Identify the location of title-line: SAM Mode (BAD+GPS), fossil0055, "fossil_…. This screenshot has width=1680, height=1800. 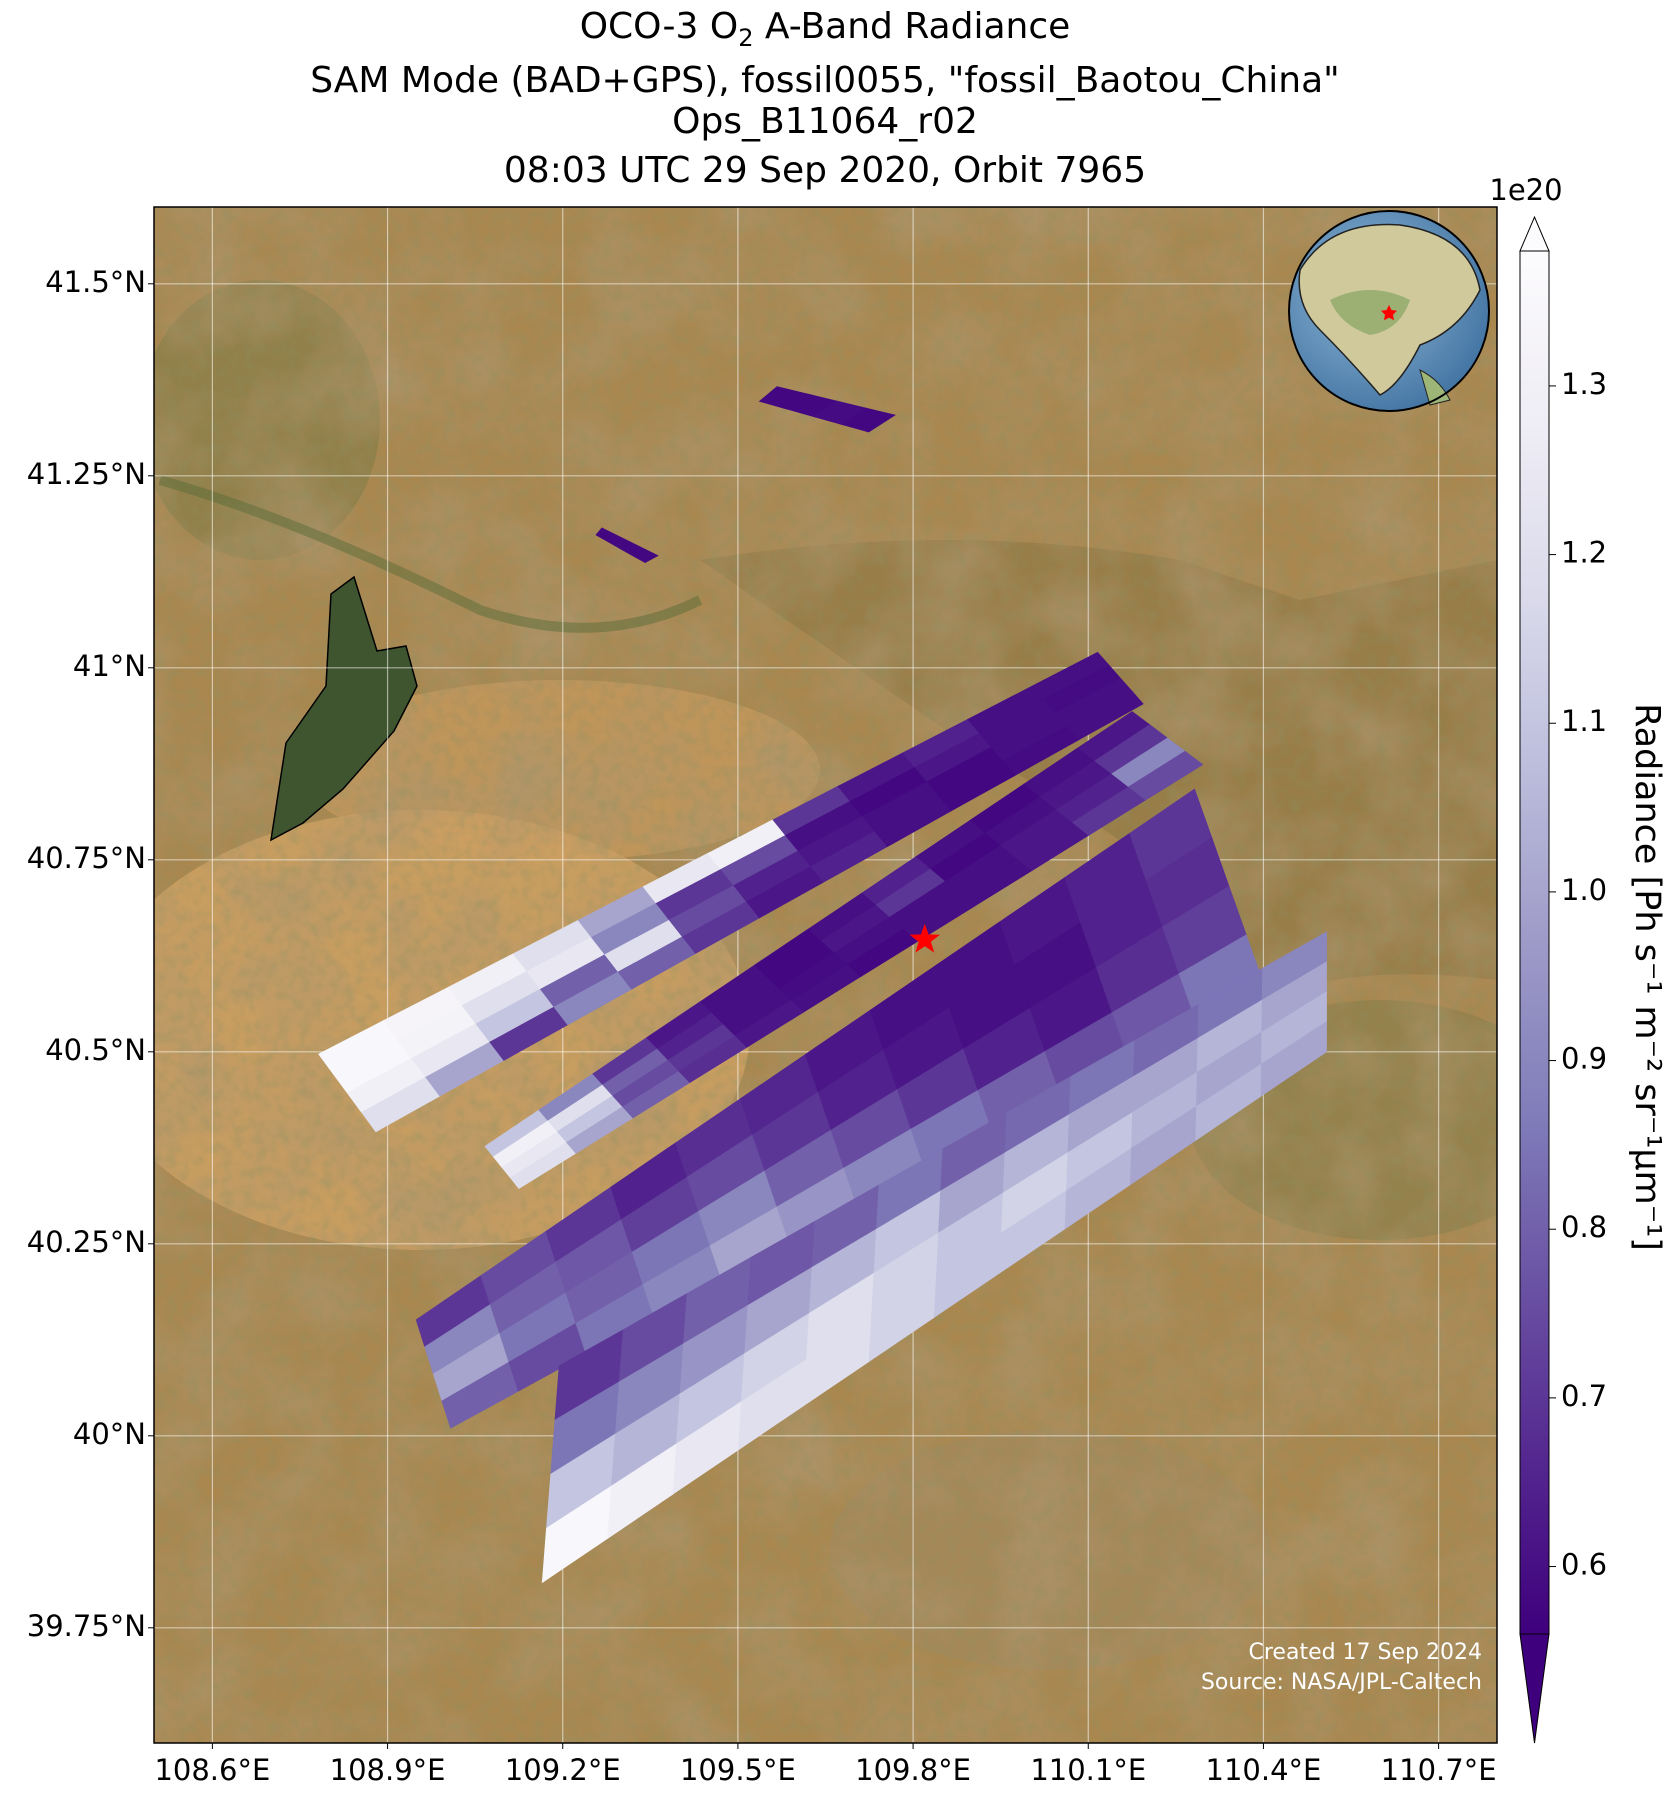
(824, 80).